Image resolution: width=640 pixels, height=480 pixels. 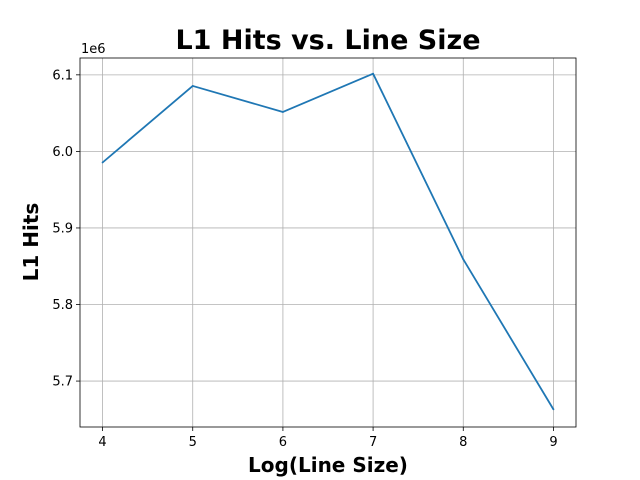 What do you see at coordinates (373, 442) in the screenshot?
I see `x-tick-label: 7` at bounding box center [373, 442].